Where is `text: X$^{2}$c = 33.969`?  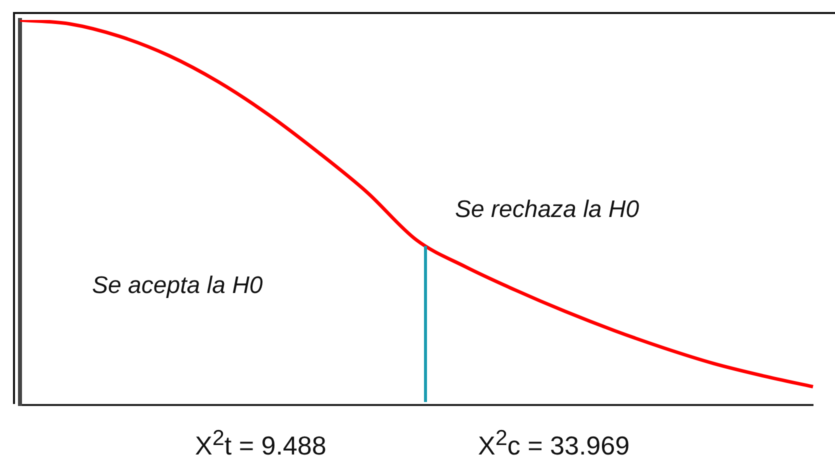 text: X$^{2}$c = 33.969 is located at coordinates (554, 442).